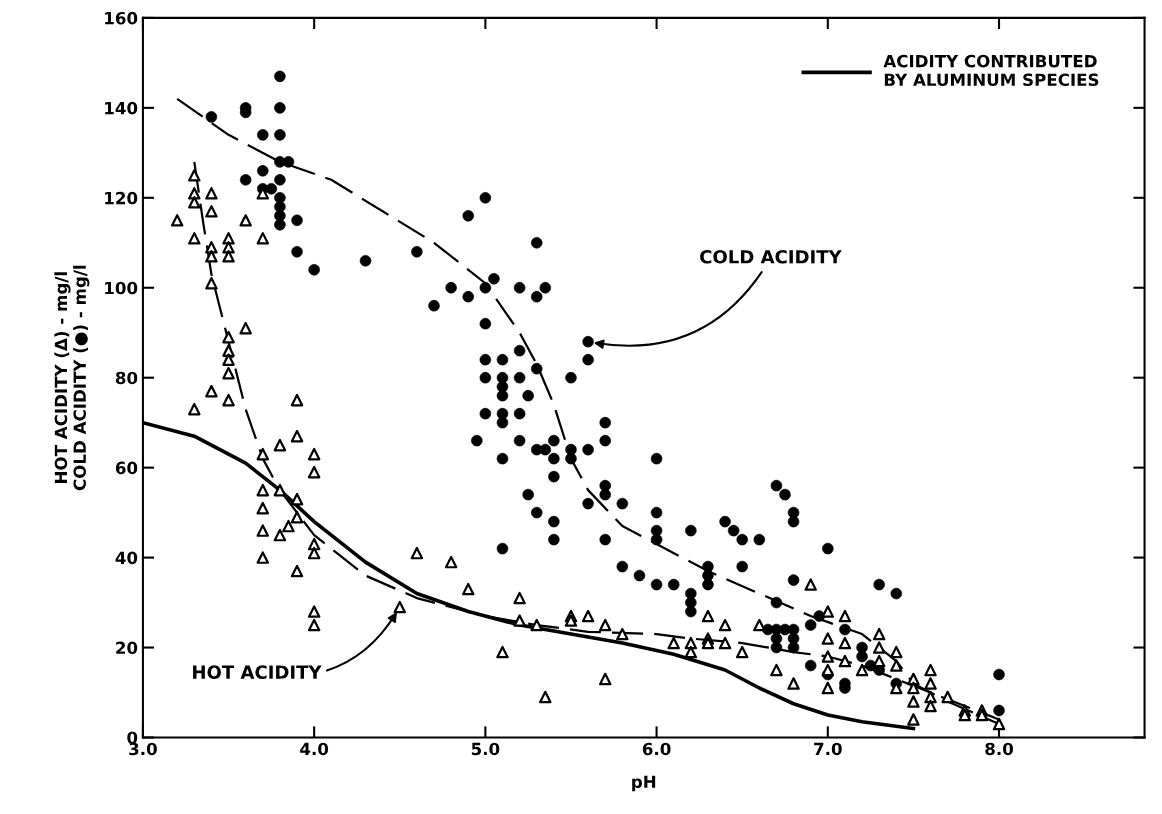 The width and height of the screenshot is (1162, 814). What do you see at coordinates (126, 468) in the screenshot?
I see `y-tick-label: 60` at bounding box center [126, 468].